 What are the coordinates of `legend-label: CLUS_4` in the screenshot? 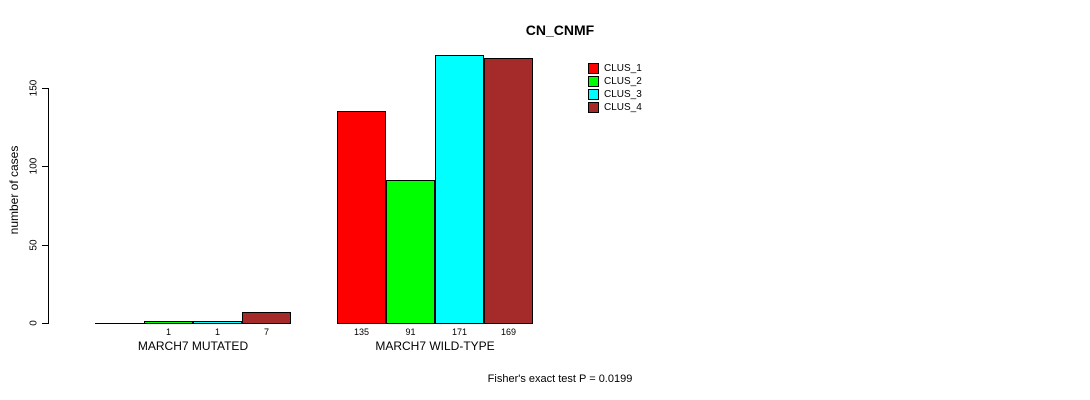 It's located at (623, 107).